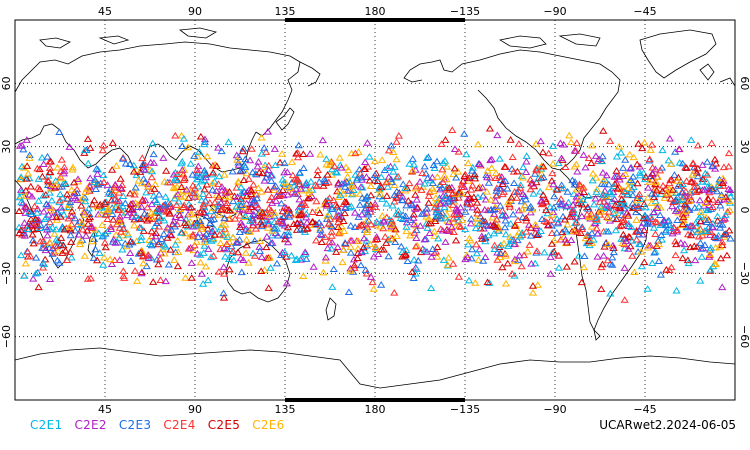  What do you see at coordinates (224, 425) in the screenshot?
I see `legend-item: C2E5` at bounding box center [224, 425].